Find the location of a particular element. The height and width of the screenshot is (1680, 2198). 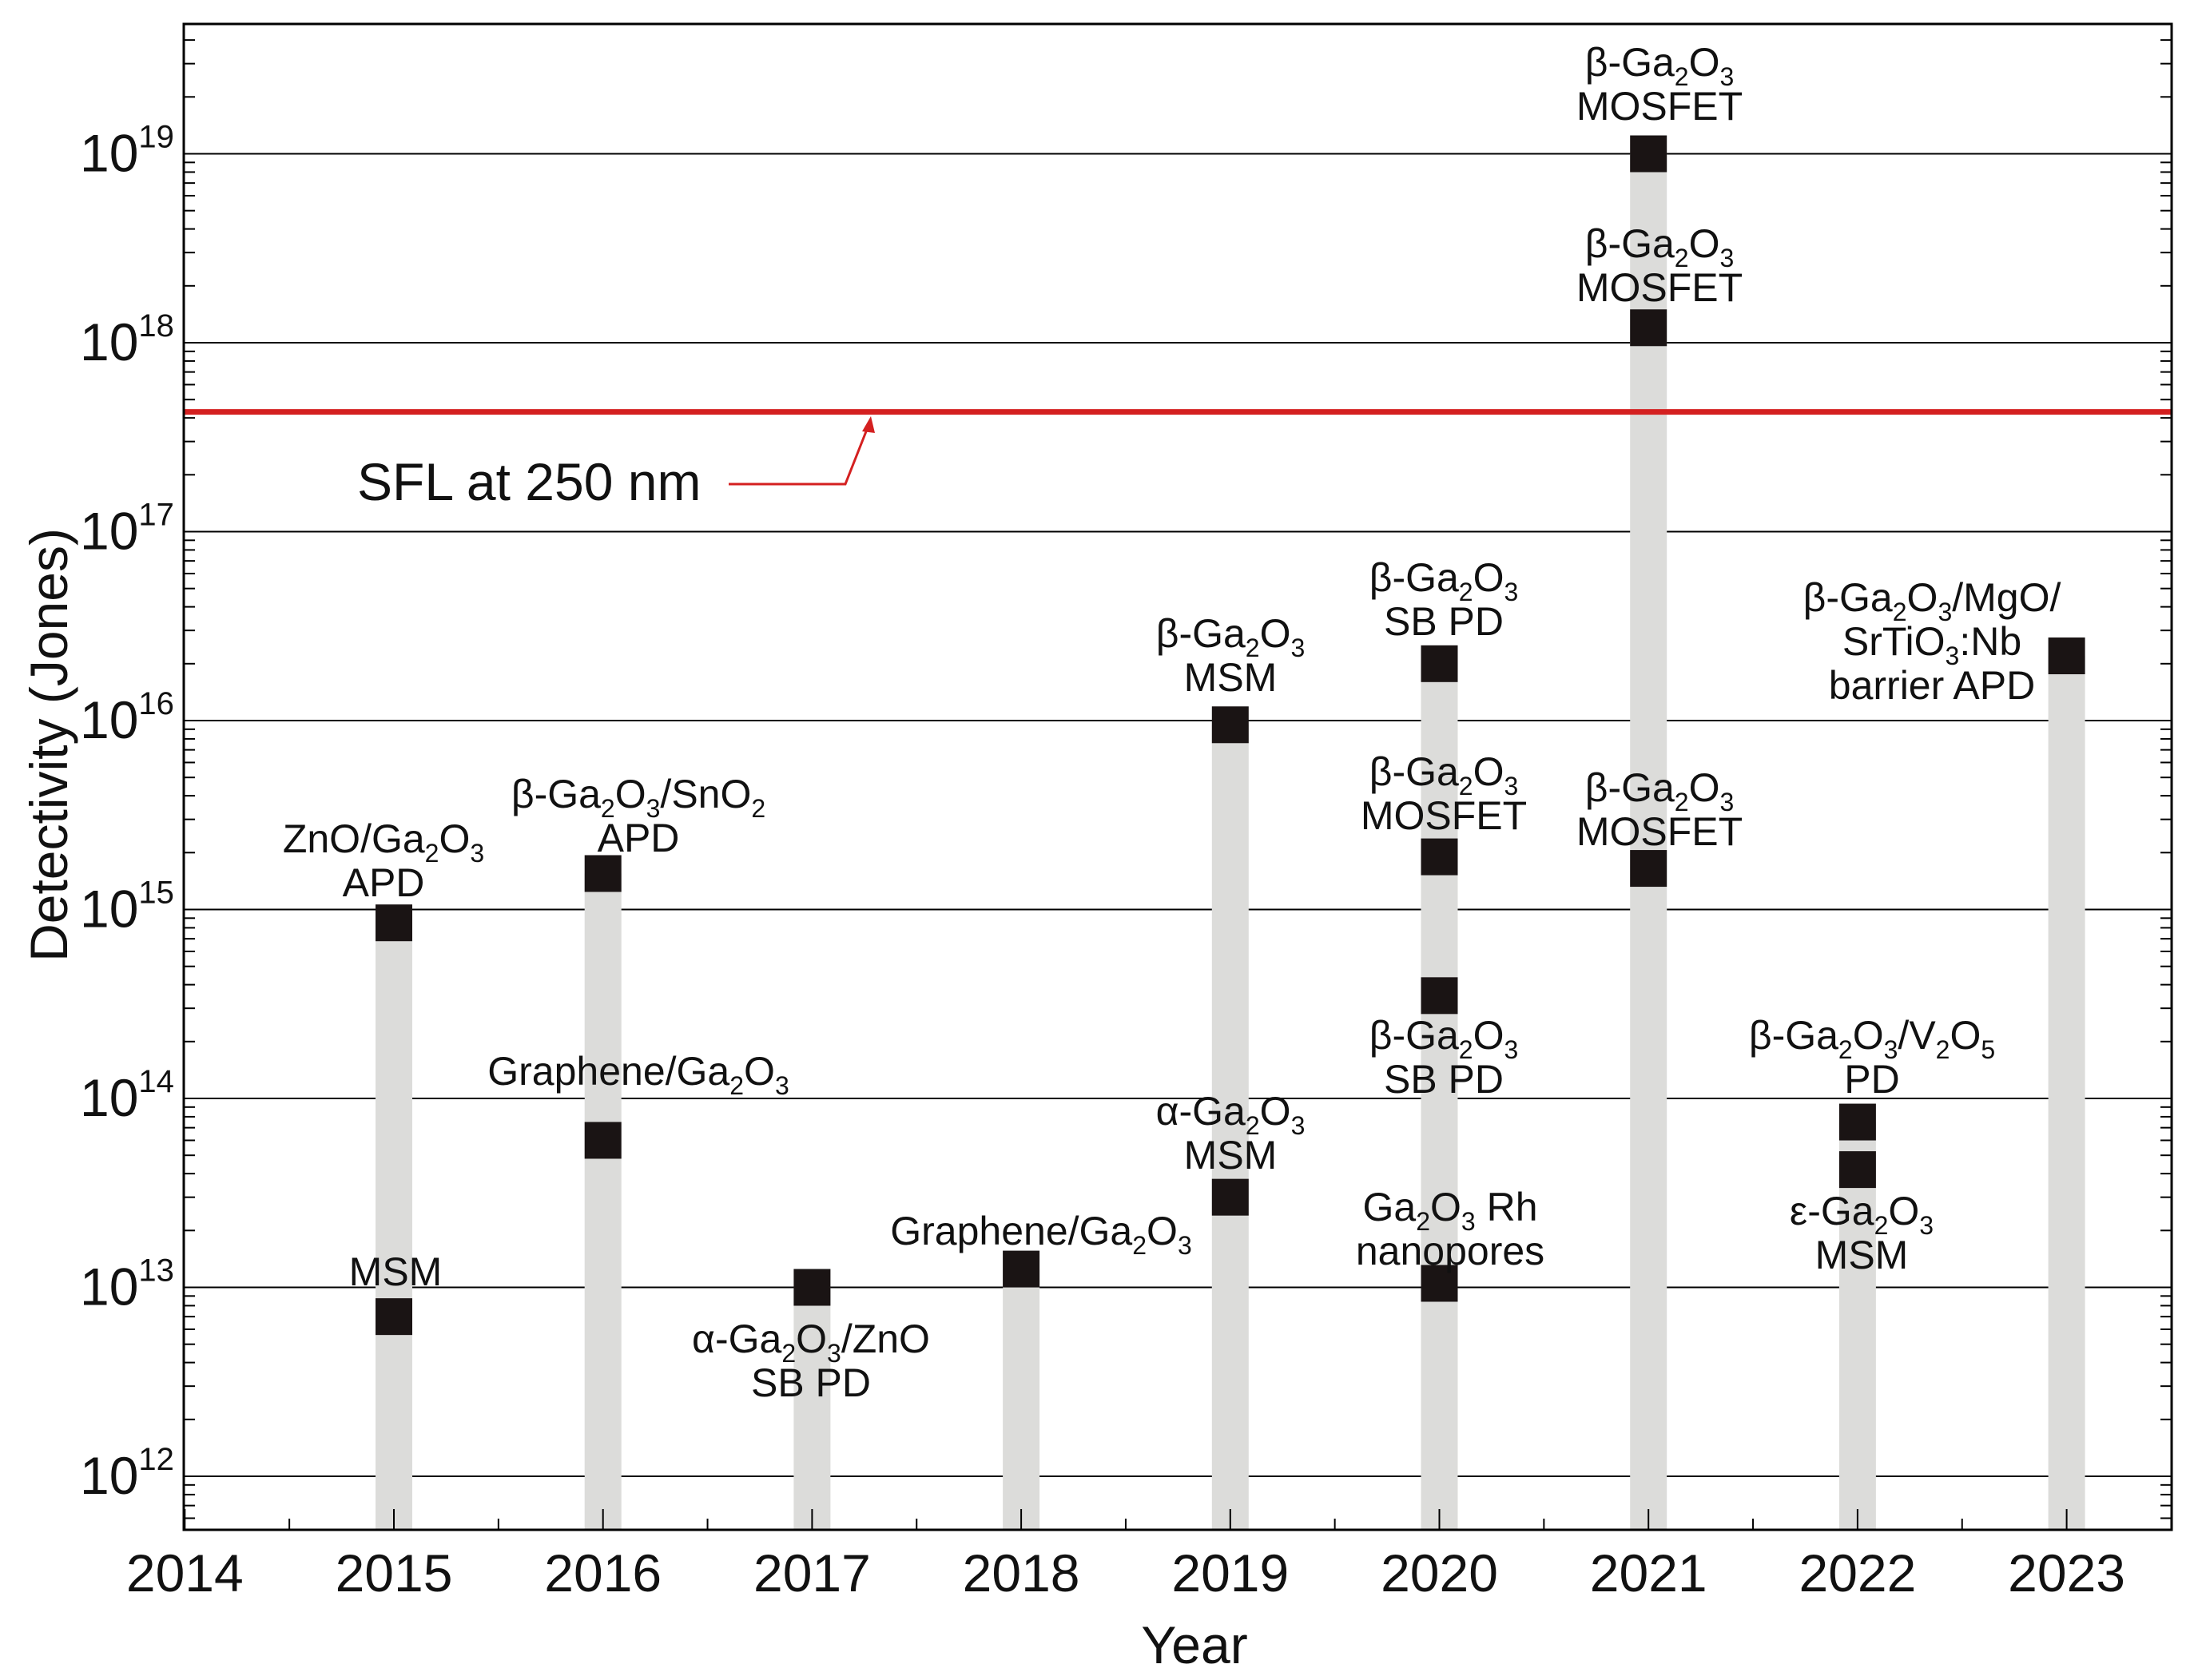

bar-2019 is located at coordinates (1230, 1127).